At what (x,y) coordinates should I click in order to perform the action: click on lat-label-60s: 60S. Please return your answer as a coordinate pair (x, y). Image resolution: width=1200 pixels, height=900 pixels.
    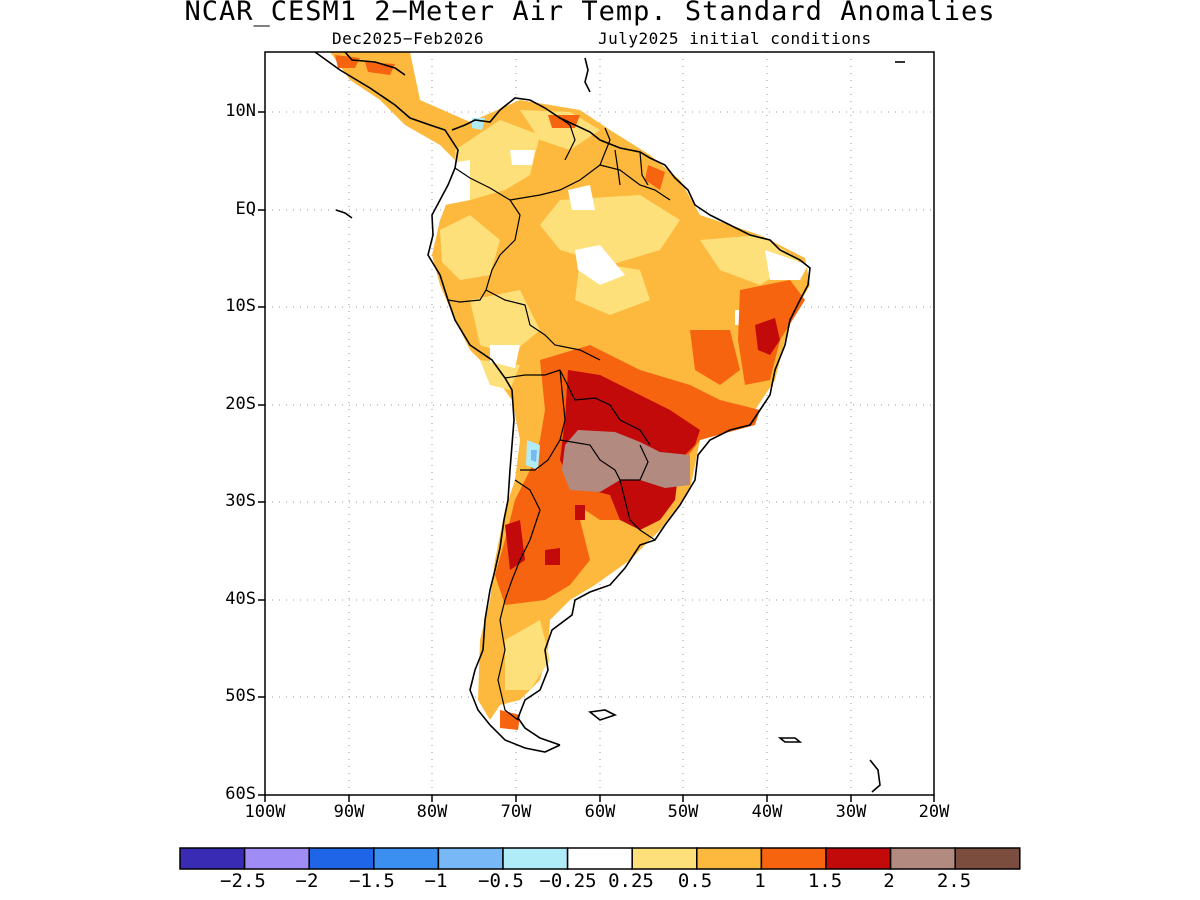
    Looking at the image, I should click on (240, 794).